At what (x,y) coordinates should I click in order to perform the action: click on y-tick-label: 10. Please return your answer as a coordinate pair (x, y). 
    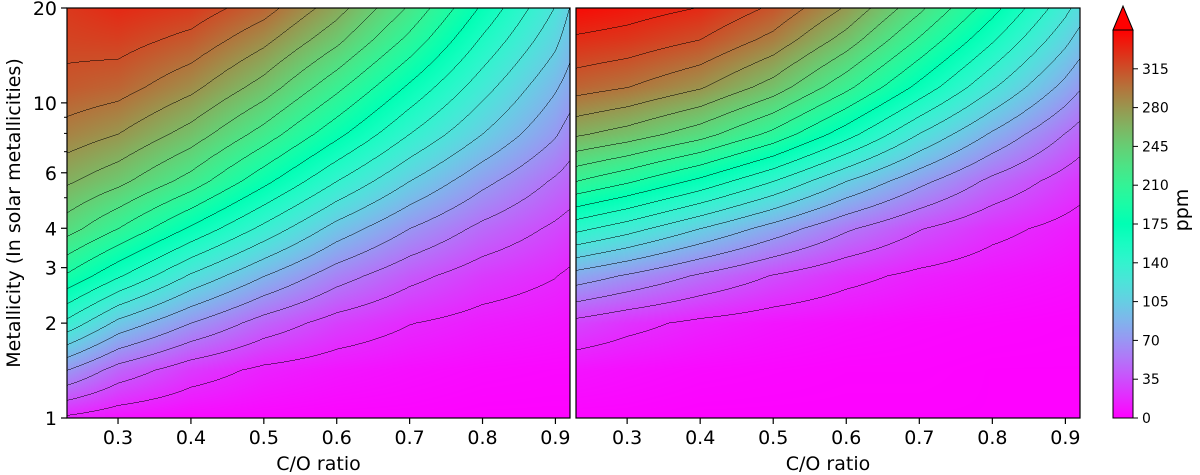
    Looking at the image, I should click on (45, 104).